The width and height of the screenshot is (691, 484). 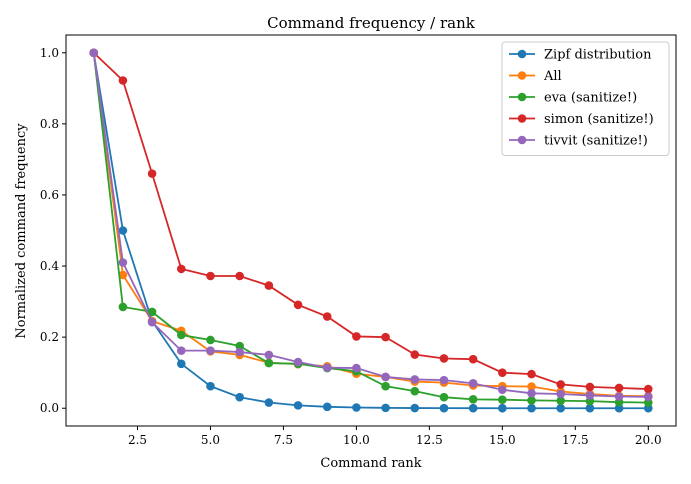 I want to click on x-axis: 2.5 5.0 7.5 10.0 12.5 15.0 17.5 20.0, so click(x=395, y=436).